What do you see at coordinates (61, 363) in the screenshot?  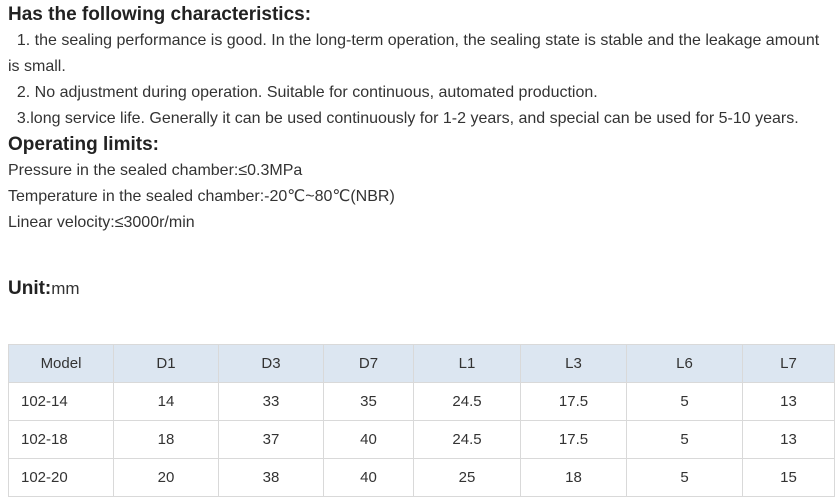 I see `column-header-model: Model` at bounding box center [61, 363].